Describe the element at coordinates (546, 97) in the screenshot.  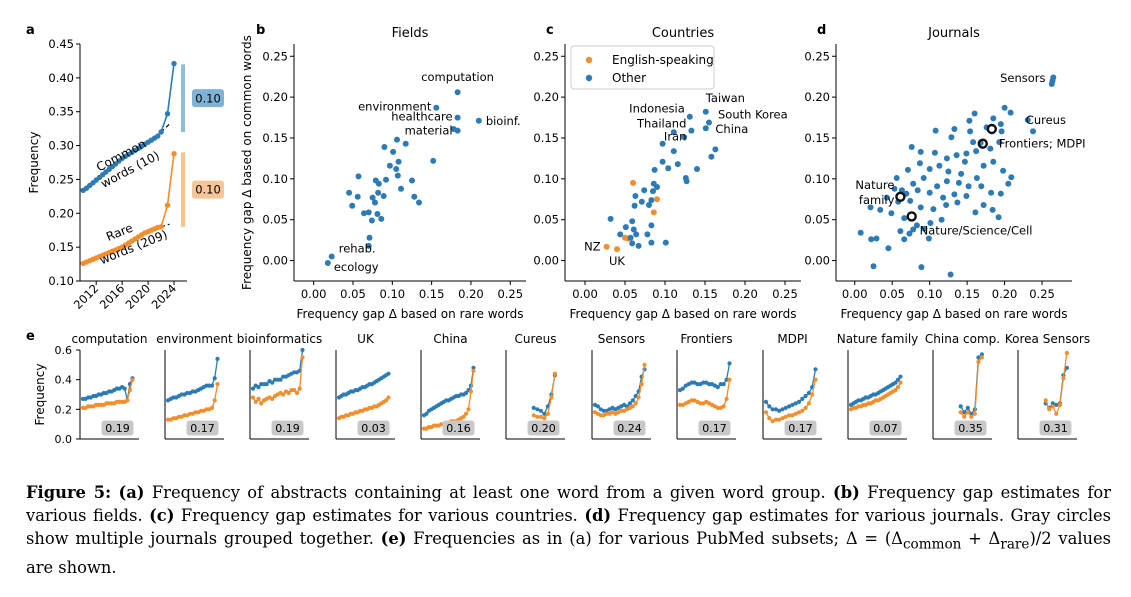
I see `panel-c-ytick-label: 0.20` at that location.